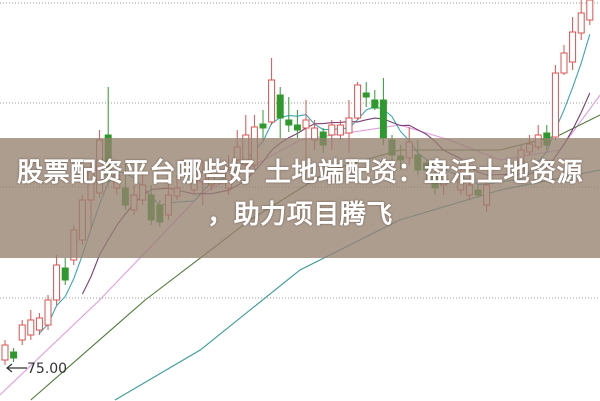 This screenshot has height=401, width=600. What do you see at coordinates (300, 215) in the screenshot?
I see `headline-line-2: ，助力项目腾飞` at bounding box center [300, 215].